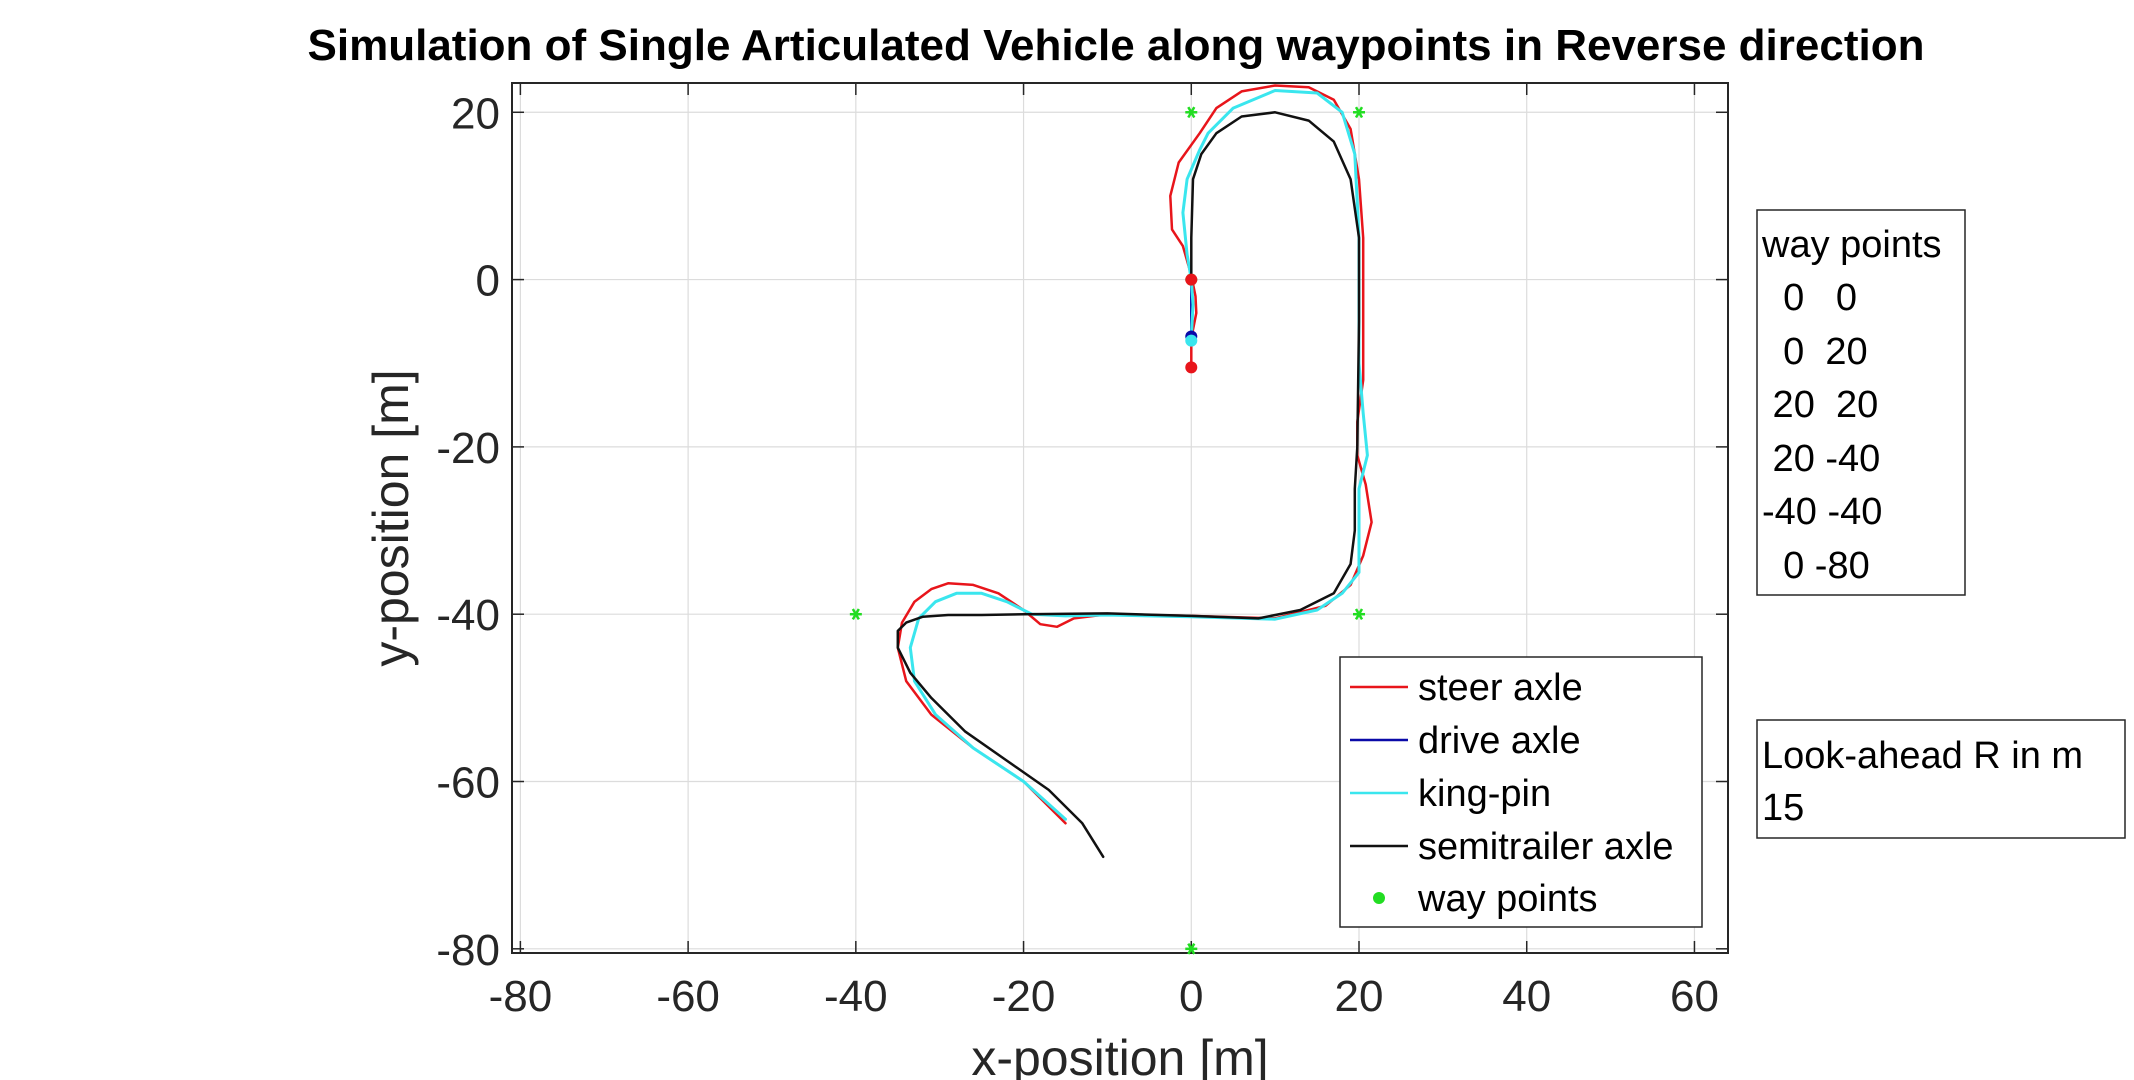 The width and height of the screenshot is (2134, 1080). I want to click on marker-layer, so click(1191, 323).